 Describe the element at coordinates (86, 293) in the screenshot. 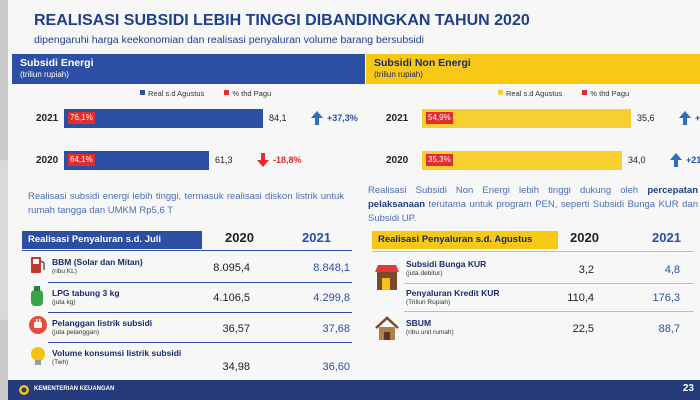

I see `row-label-text: LPG tabung 3 kg` at that location.